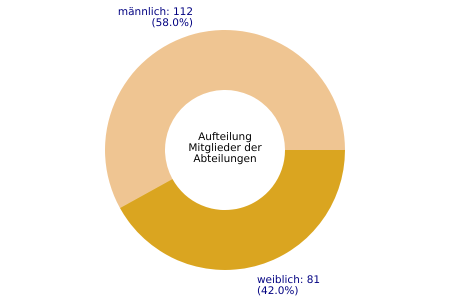 The image size is (450, 300). Describe the element at coordinates (225, 148) in the screenshot. I see `text: Aufteilung Mitglieder der Abteilungen` at that location.